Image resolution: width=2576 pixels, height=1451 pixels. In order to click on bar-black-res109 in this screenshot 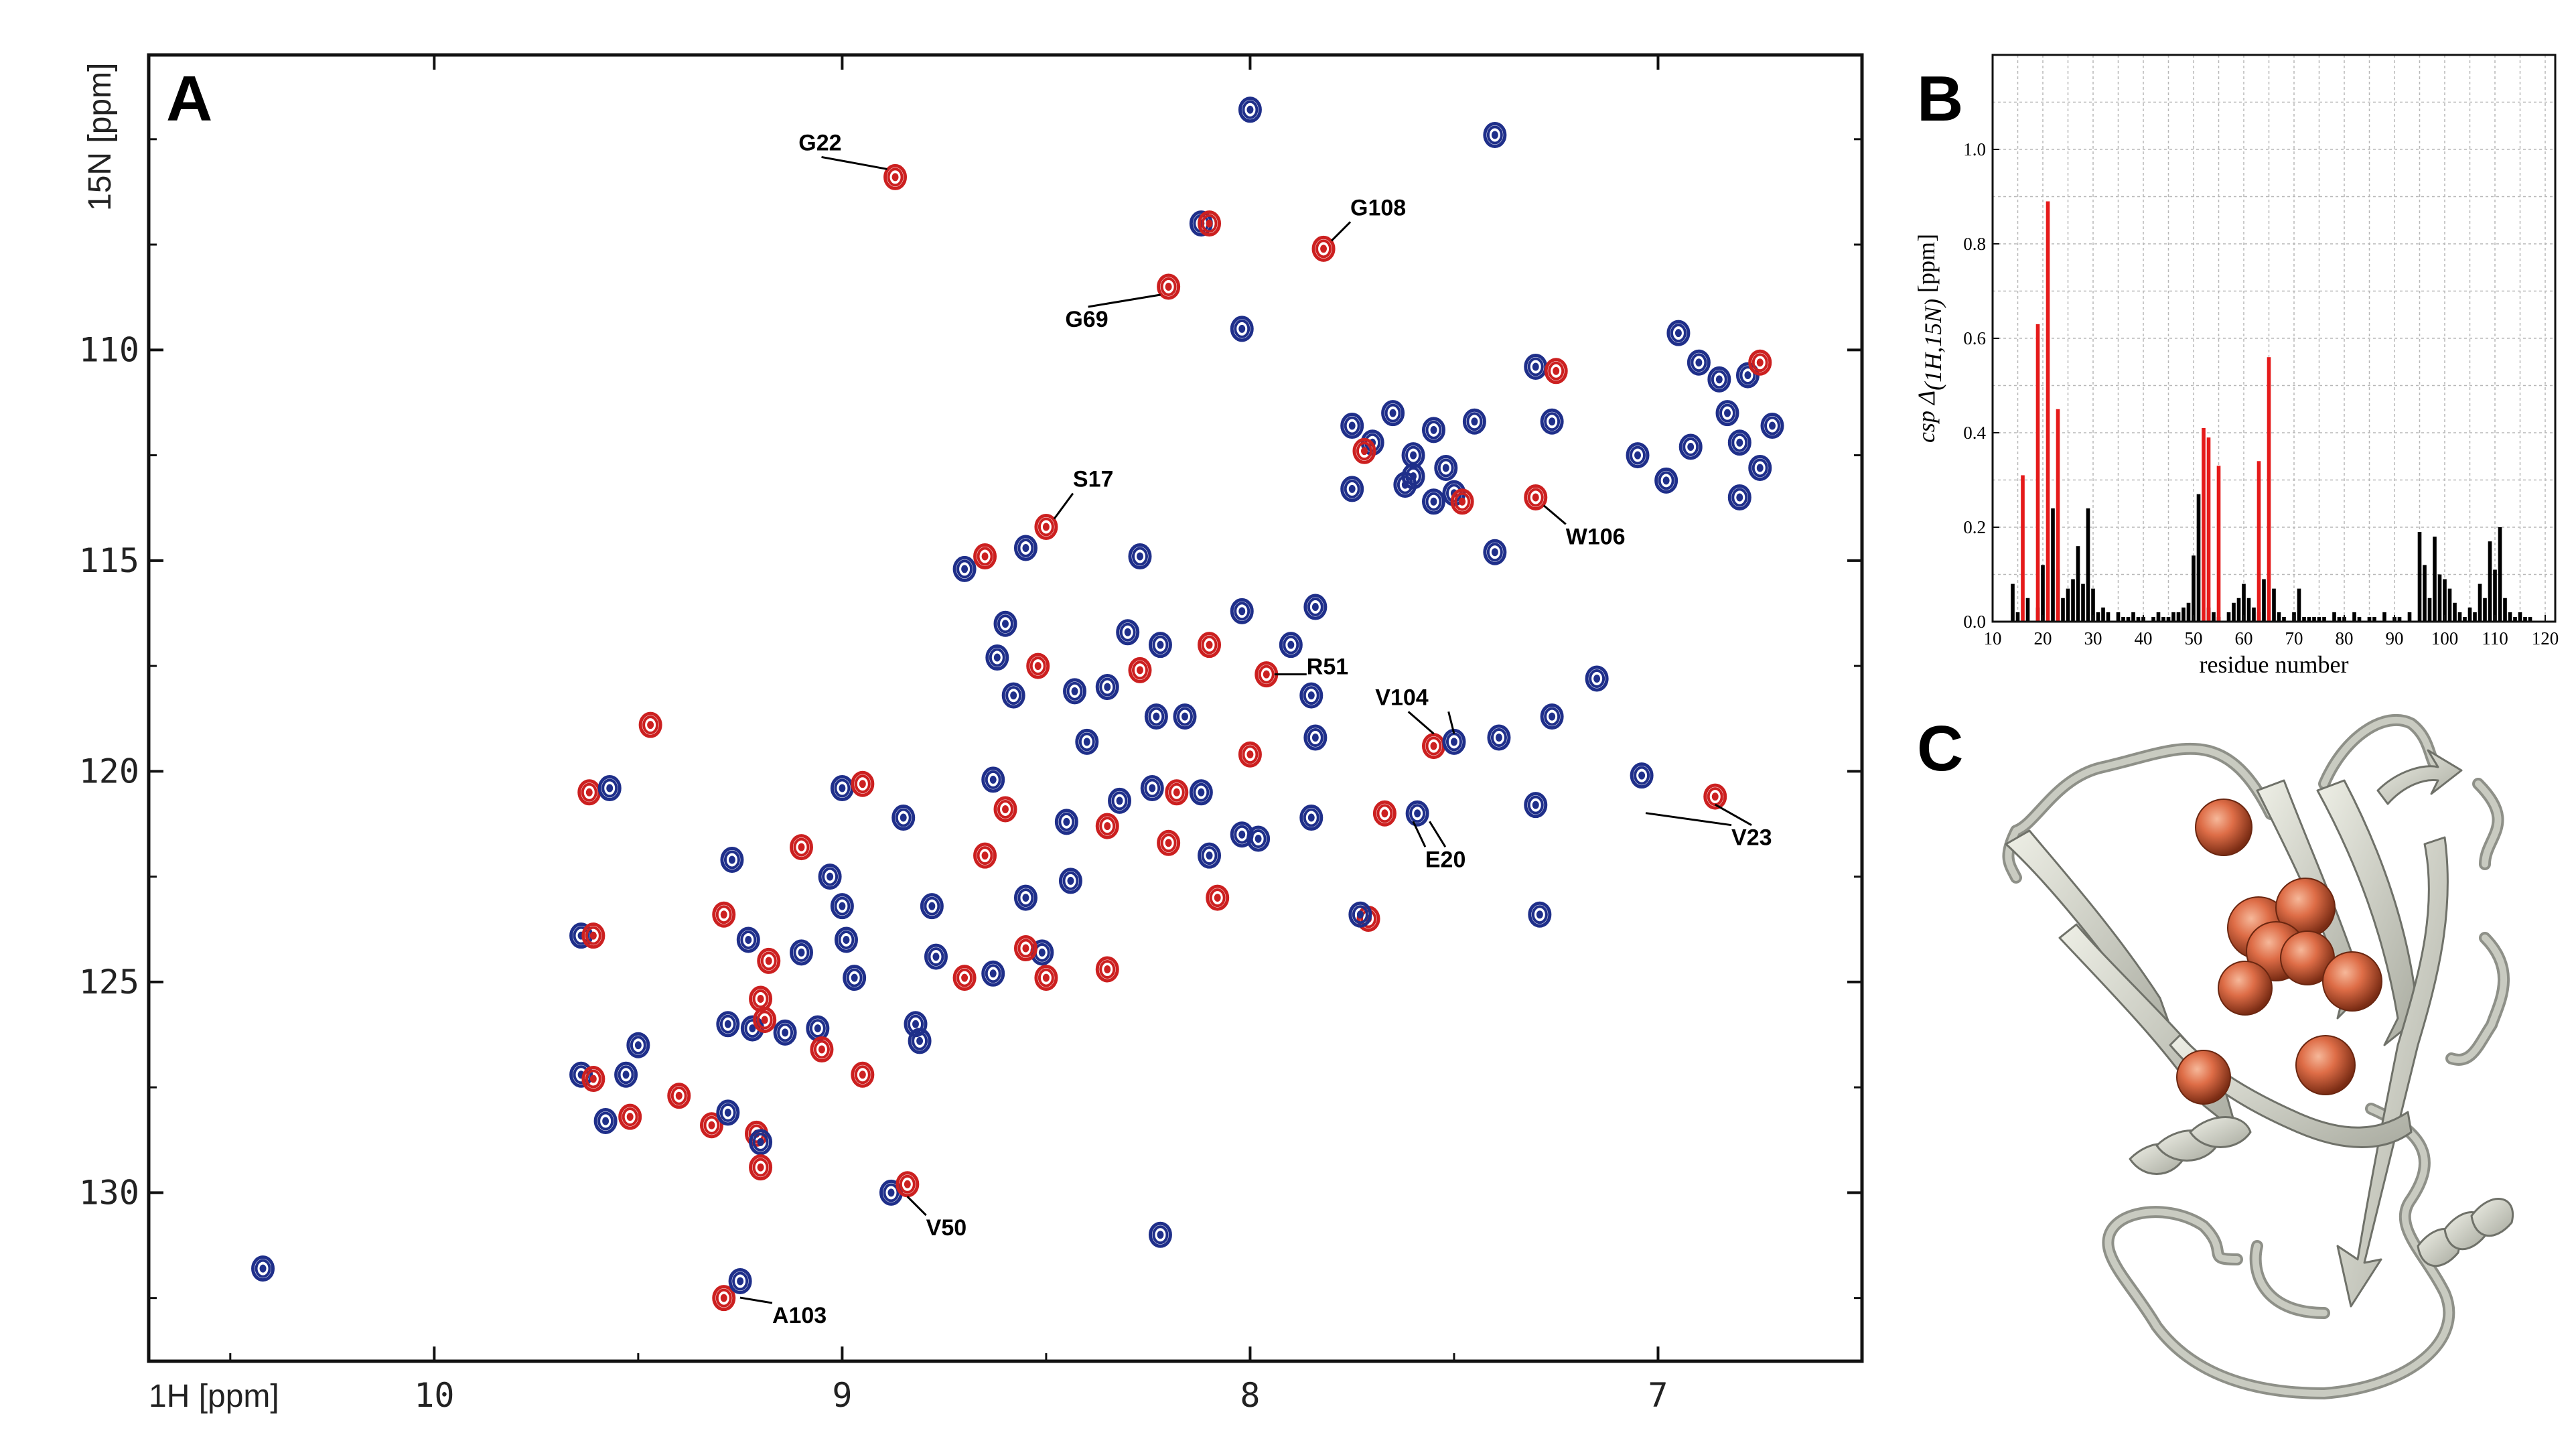, I will do `click(2490, 581)`.